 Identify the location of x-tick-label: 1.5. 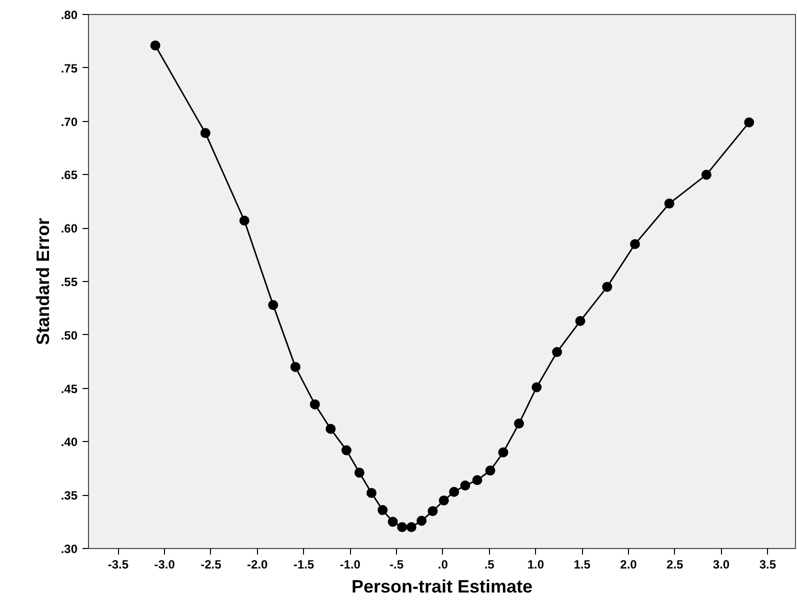
(582, 565).